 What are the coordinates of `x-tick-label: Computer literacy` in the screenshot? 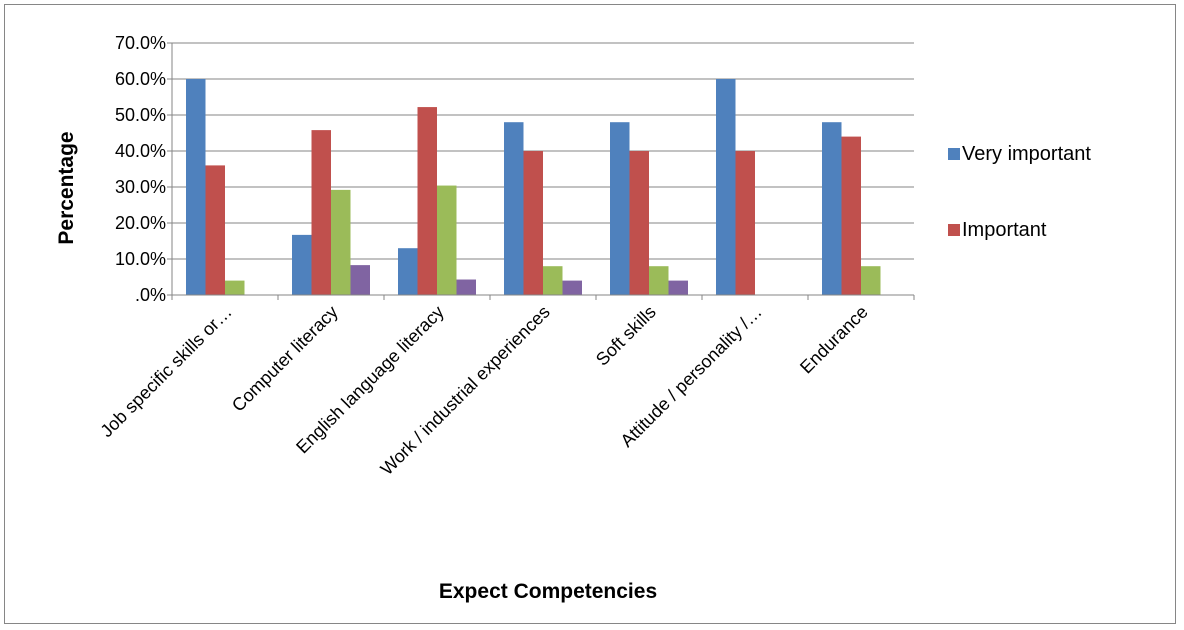 It's located at (285, 359).